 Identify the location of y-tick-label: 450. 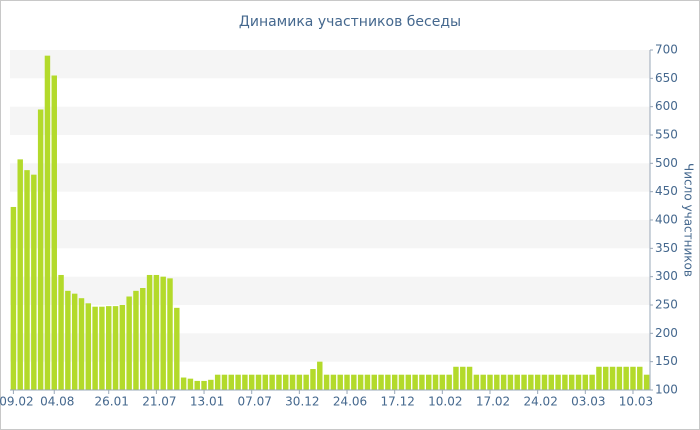
(666, 191).